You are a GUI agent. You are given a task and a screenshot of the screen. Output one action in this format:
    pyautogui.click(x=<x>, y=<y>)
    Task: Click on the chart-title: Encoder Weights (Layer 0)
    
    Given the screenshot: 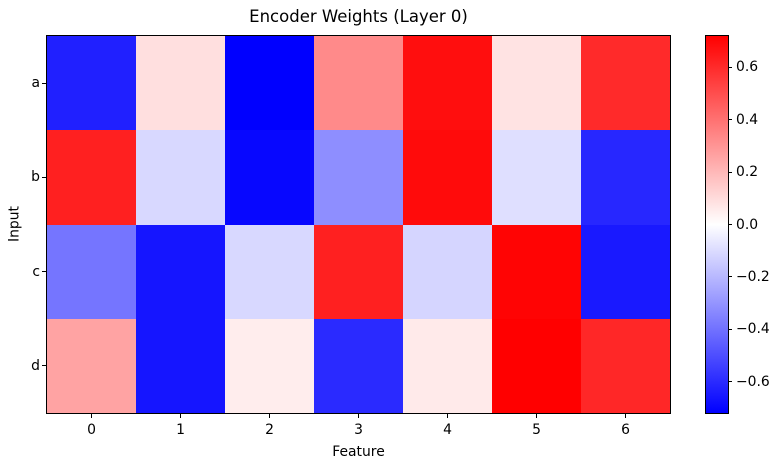 What is the action you would take?
    pyautogui.click(x=358, y=16)
    